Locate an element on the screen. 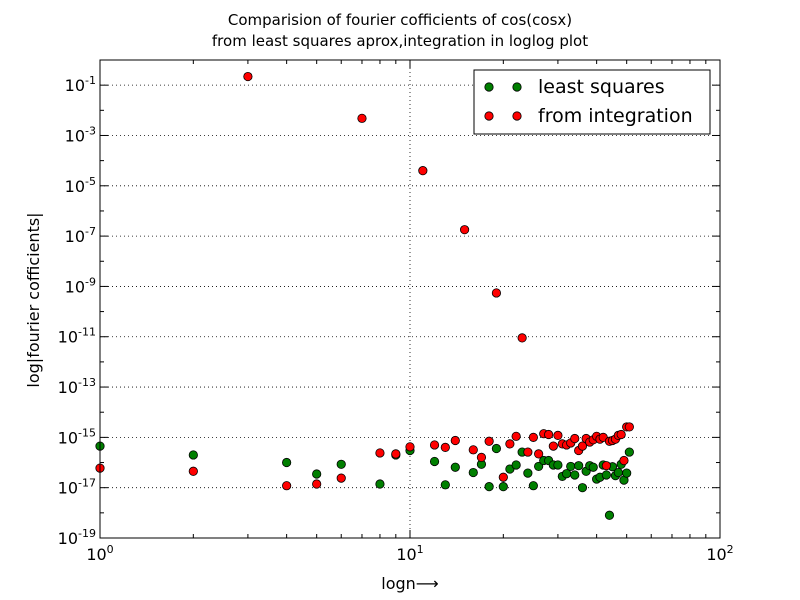 The image size is (800, 600). y-tick-label: 10⁻¹ is located at coordinates (80, 84).